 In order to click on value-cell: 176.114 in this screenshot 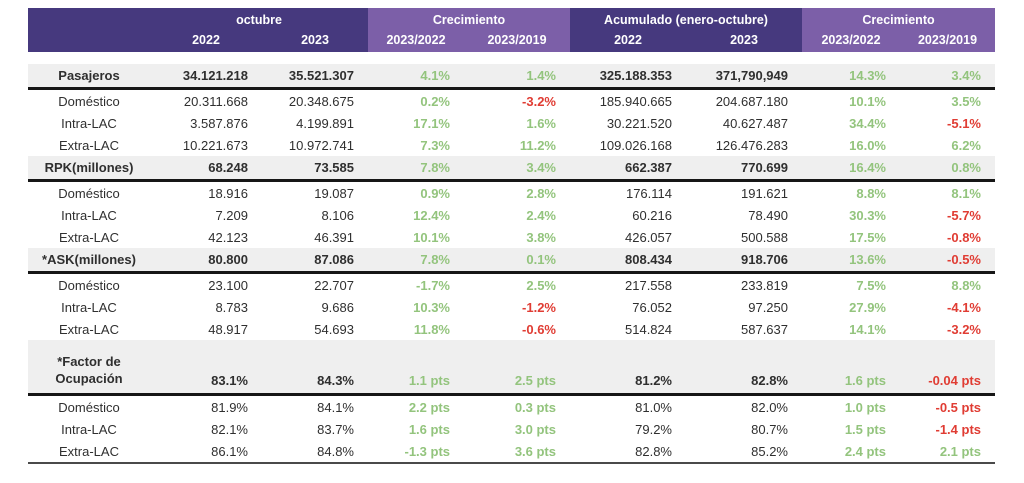, I will do `click(648, 193)`.